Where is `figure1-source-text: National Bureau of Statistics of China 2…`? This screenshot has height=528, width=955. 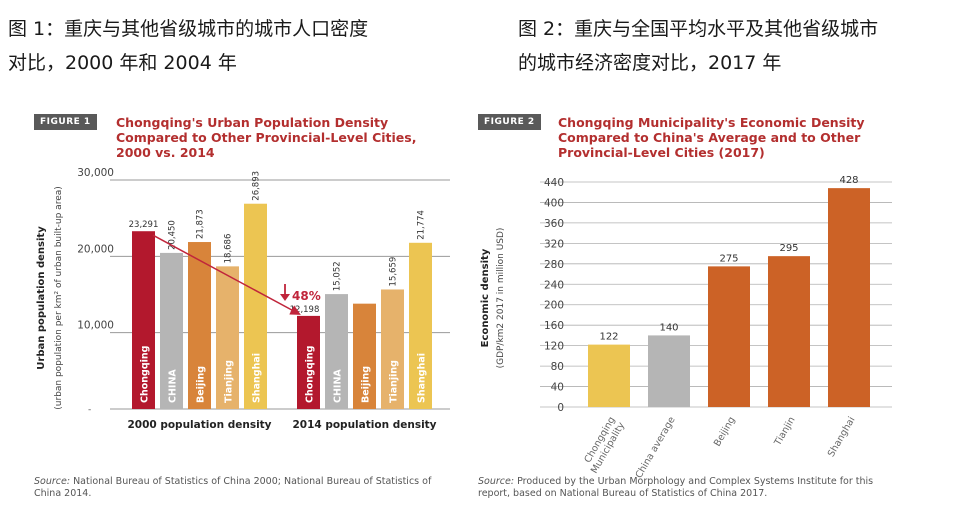
figure1-source-text: National Bureau of Statistics of China 2… is located at coordinates (233, 487).